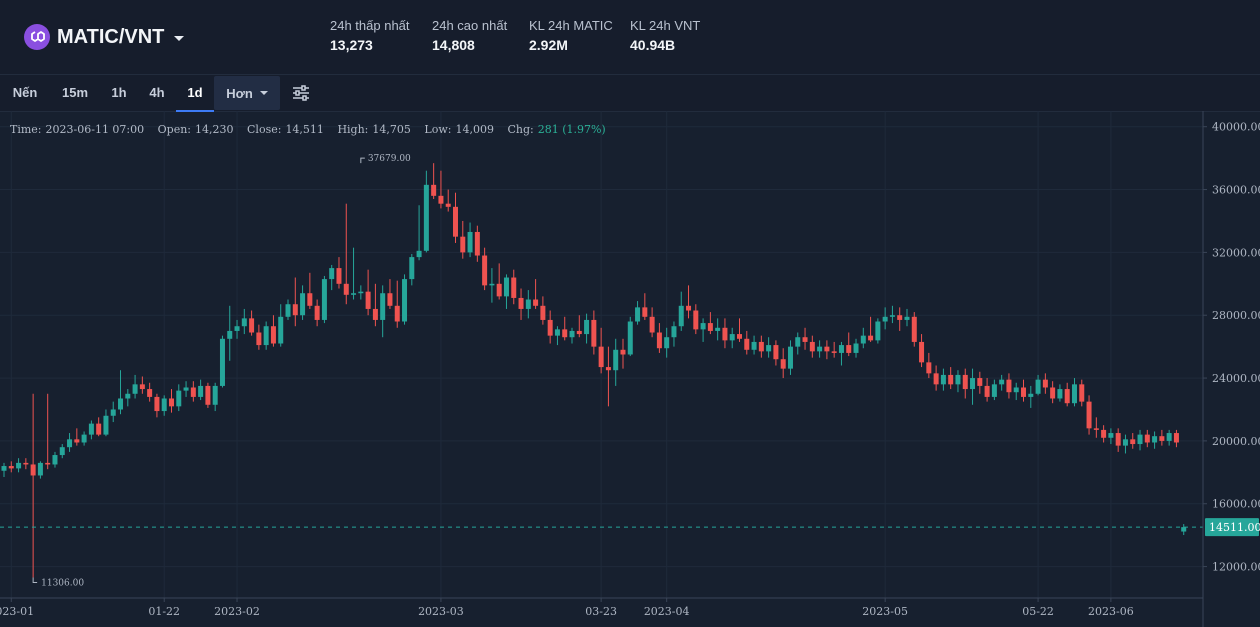  I want to click on ohlc-time: Time: 2023-06-11 07:00, so click(77, 129).